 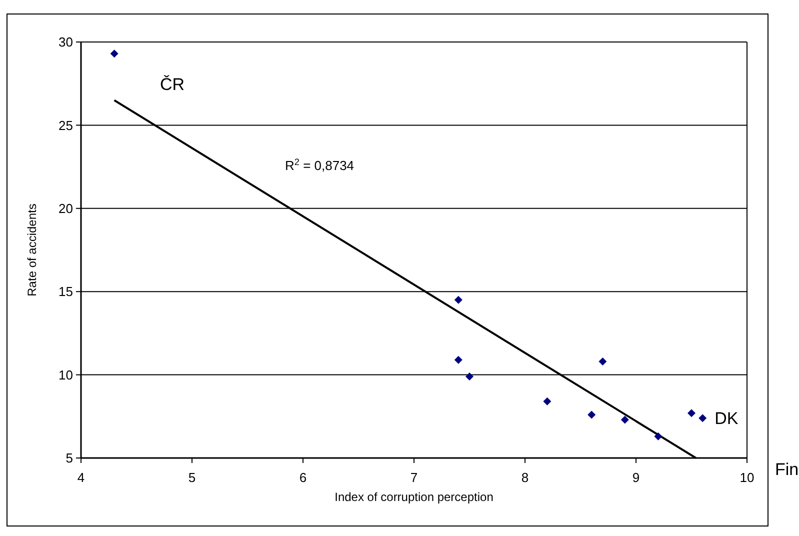 I want to click on annotation: DK, so click(x=726, y=418).